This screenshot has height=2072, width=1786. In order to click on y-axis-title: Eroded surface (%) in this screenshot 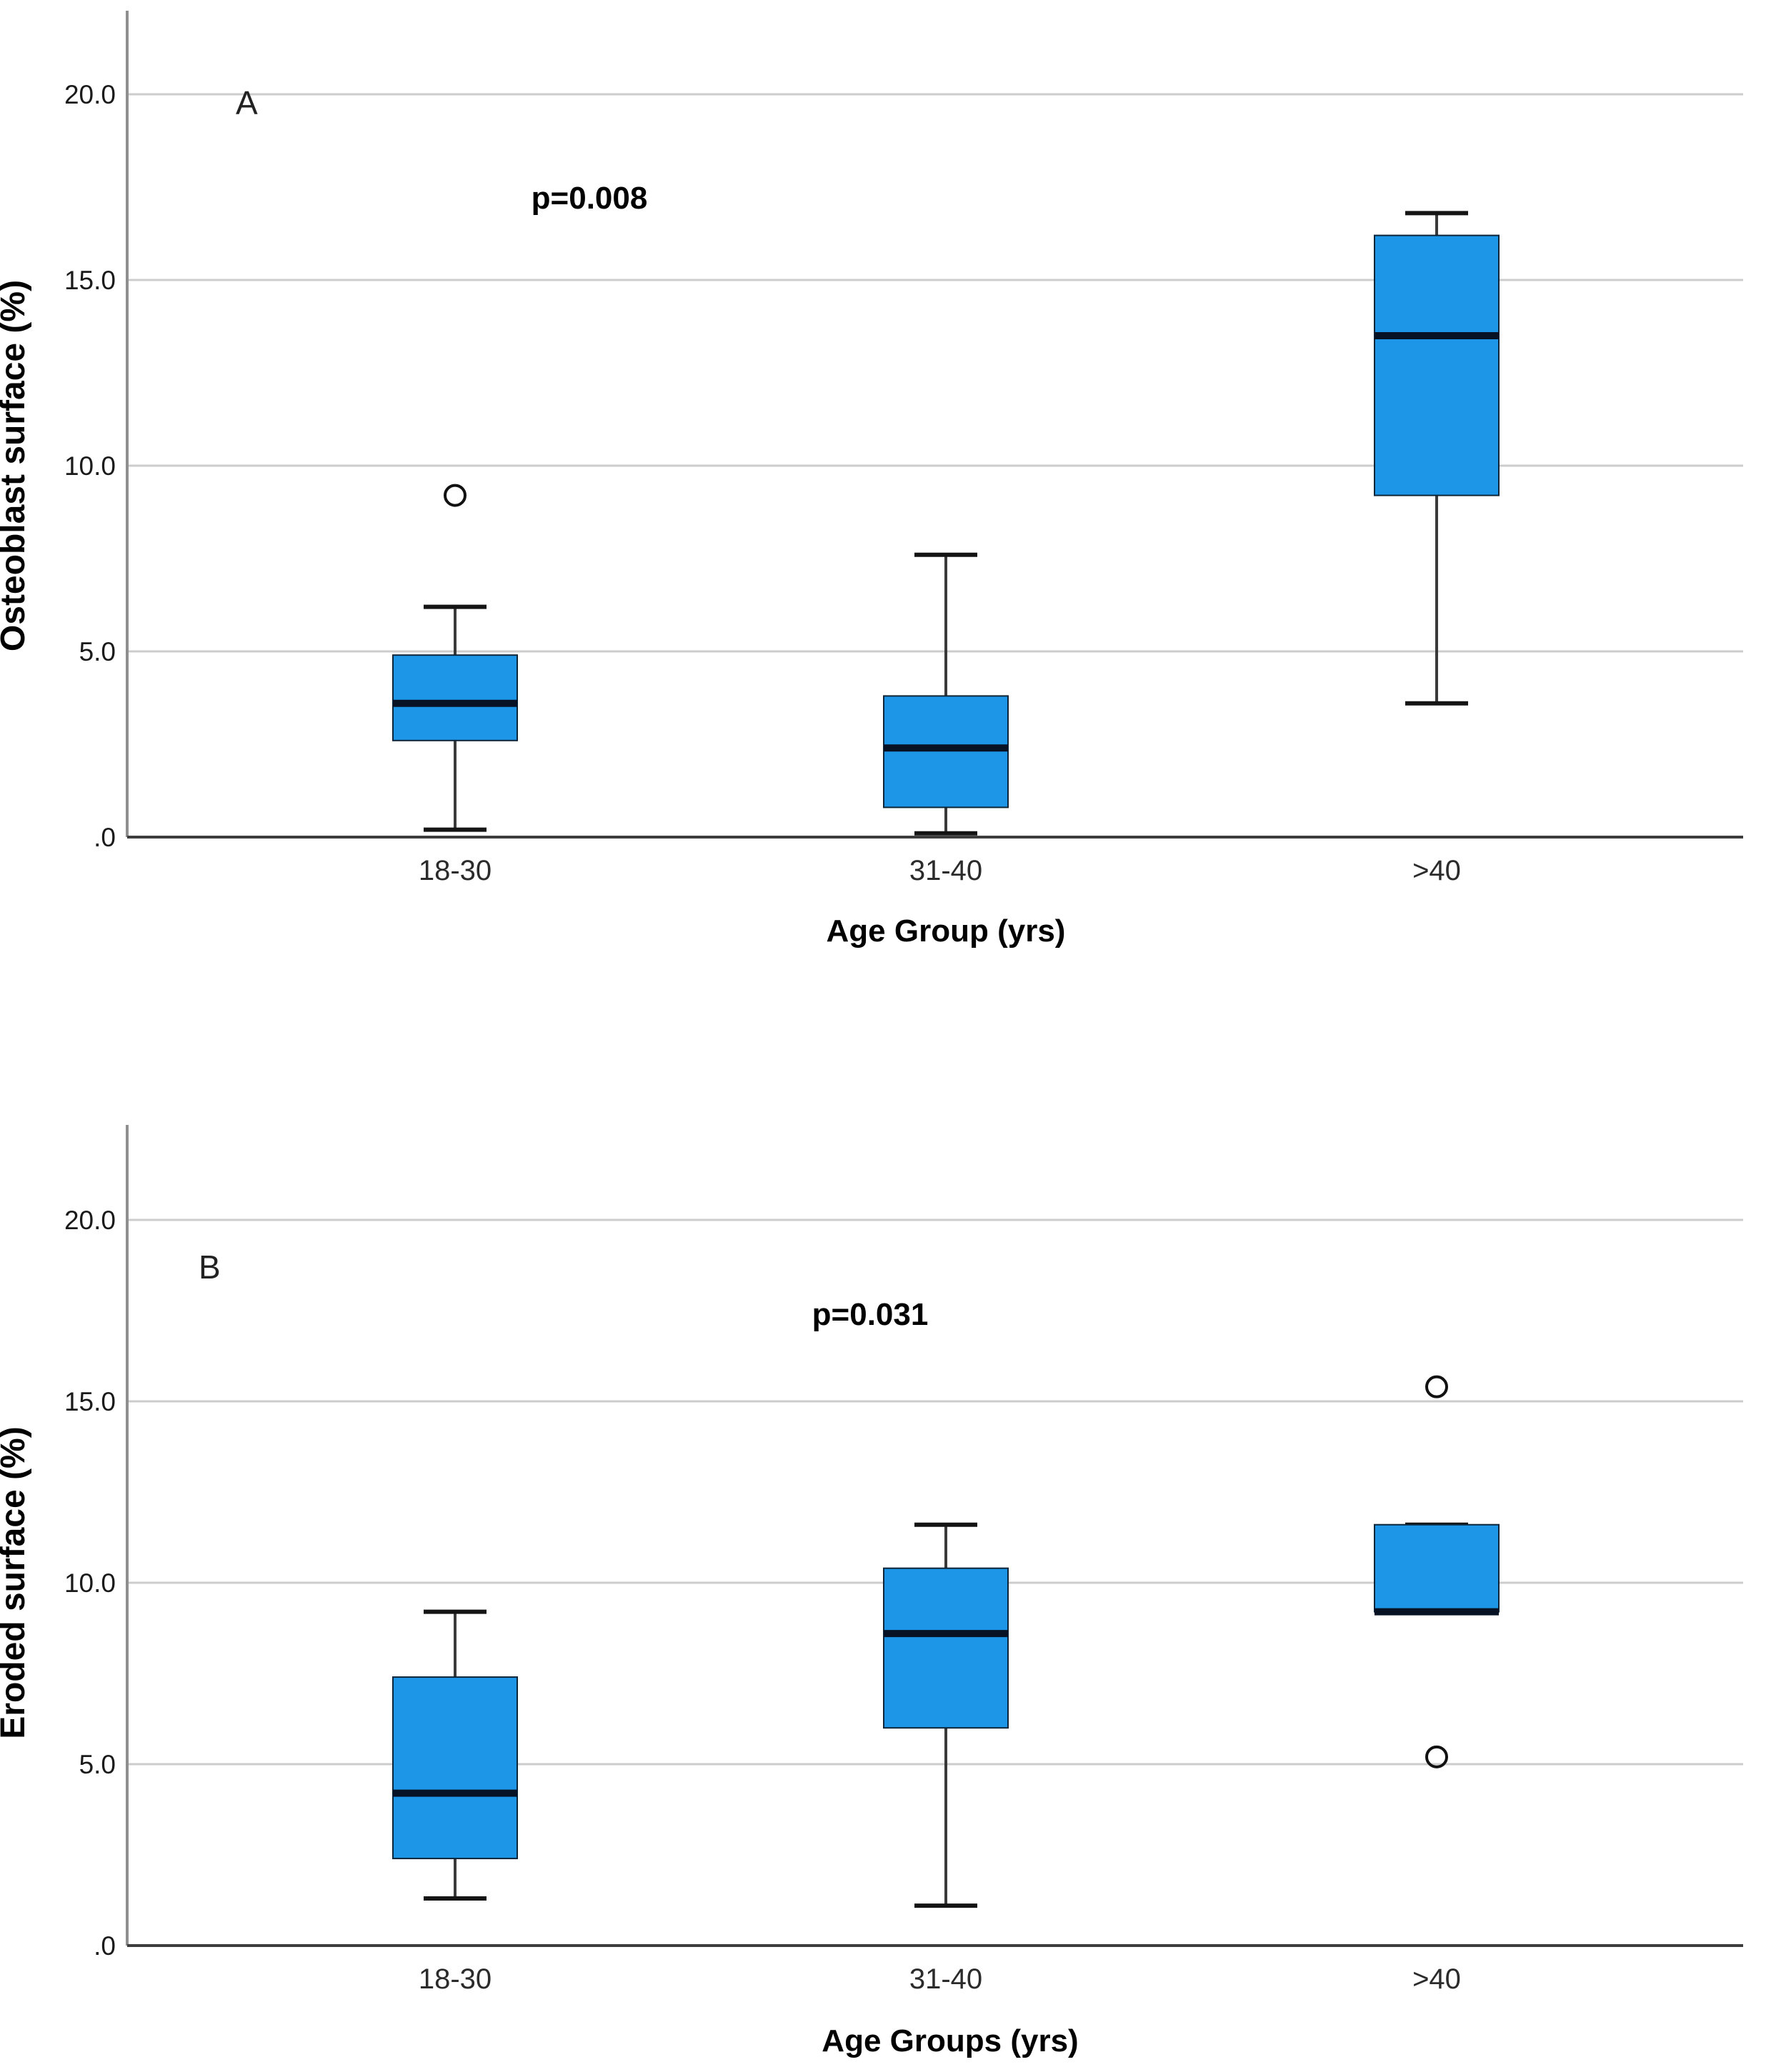, I will do `click(16, 1582)`.